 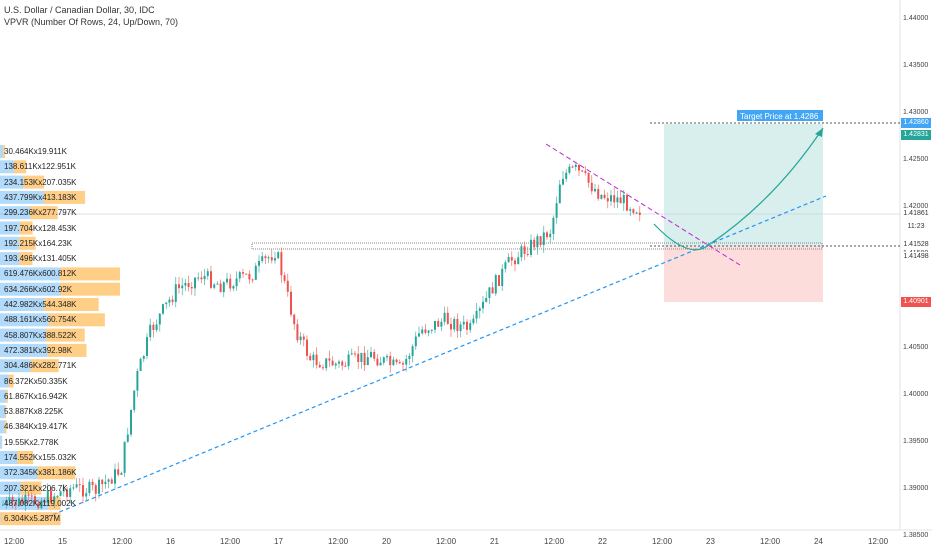 I want to click on target-price-tag: 1.42860, so click(x=916, y=123).